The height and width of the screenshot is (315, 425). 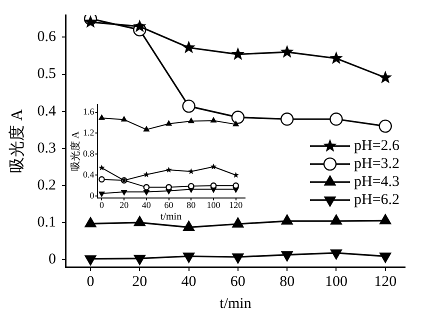 I want to click on y-tick-label: 0.8, so click(x=89, y=153).